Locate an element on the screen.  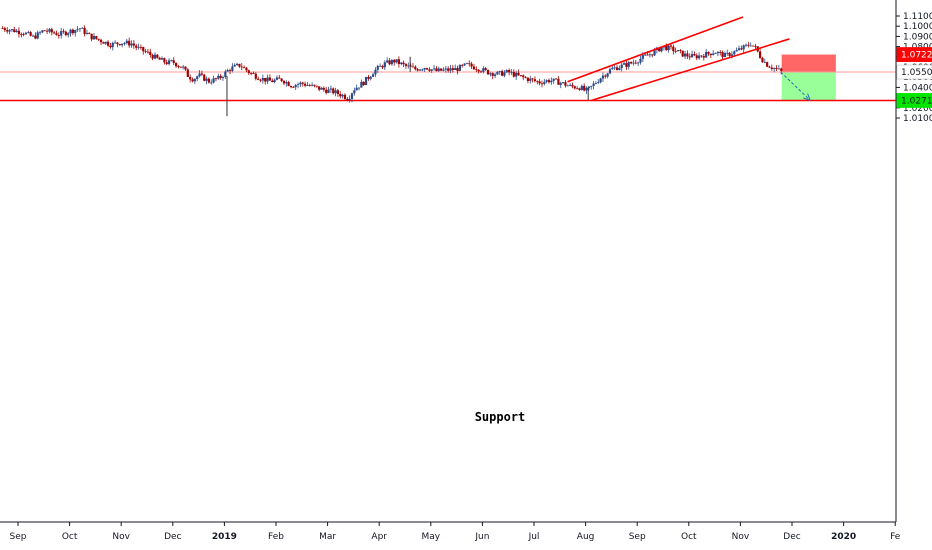
time-tick-label: 2019 is located at coordinates (224, 537).